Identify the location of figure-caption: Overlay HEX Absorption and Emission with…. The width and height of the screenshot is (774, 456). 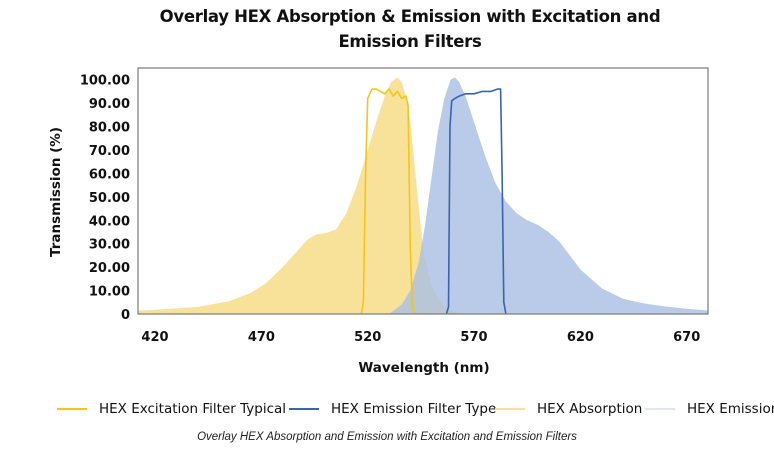
(387, 437).